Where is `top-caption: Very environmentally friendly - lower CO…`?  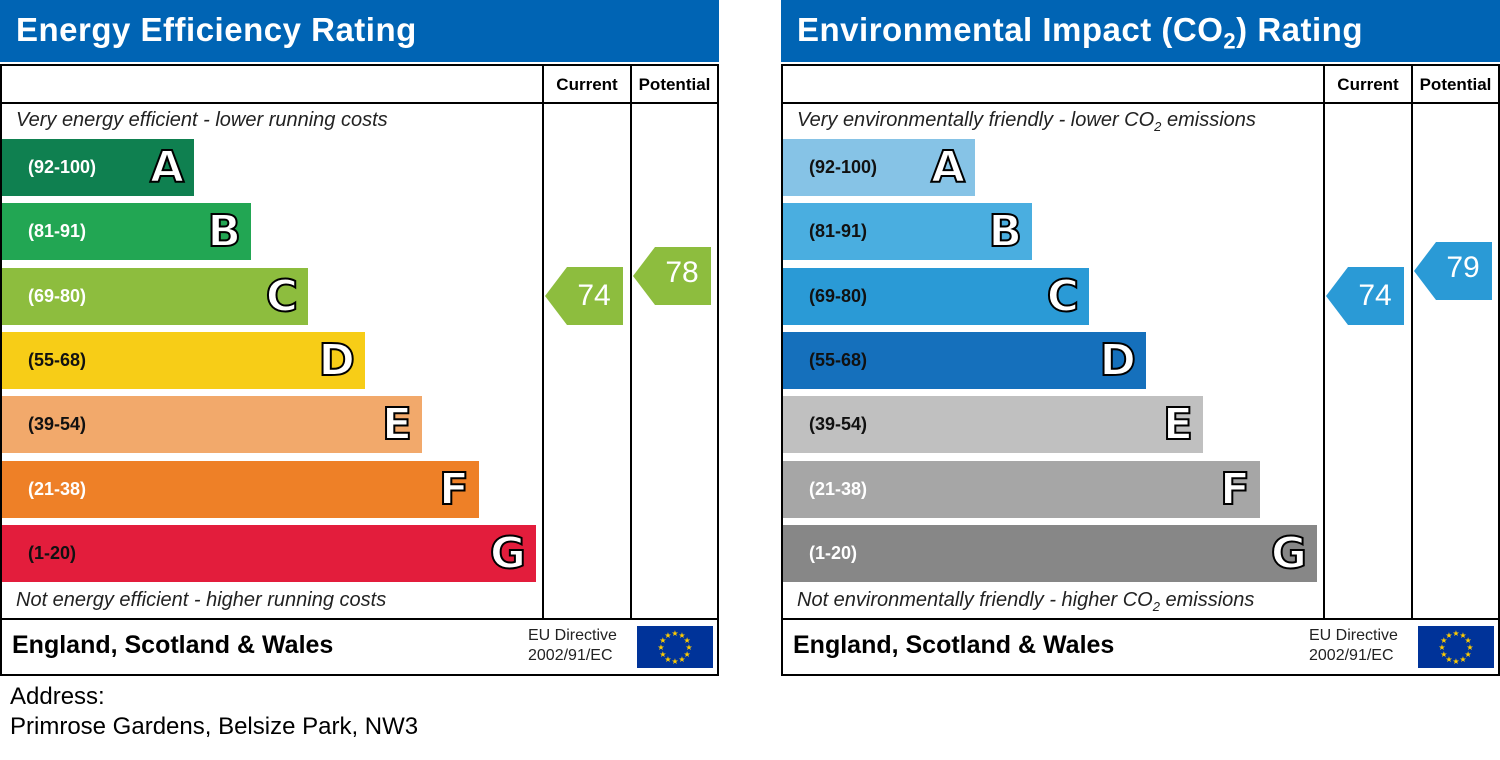 top-caption: Very environmentally friendly - lower CO… is located at coordinates (1026, 121).